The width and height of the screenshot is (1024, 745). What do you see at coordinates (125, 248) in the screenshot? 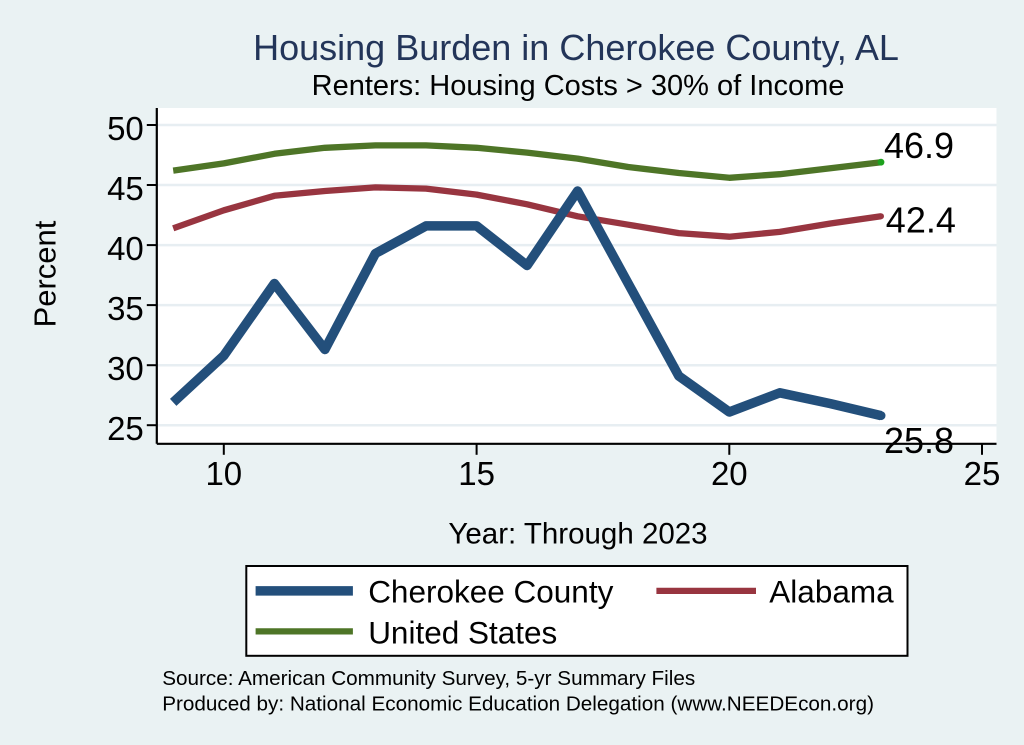
I see `svg-text: 40` at bounding box center [125, 248].